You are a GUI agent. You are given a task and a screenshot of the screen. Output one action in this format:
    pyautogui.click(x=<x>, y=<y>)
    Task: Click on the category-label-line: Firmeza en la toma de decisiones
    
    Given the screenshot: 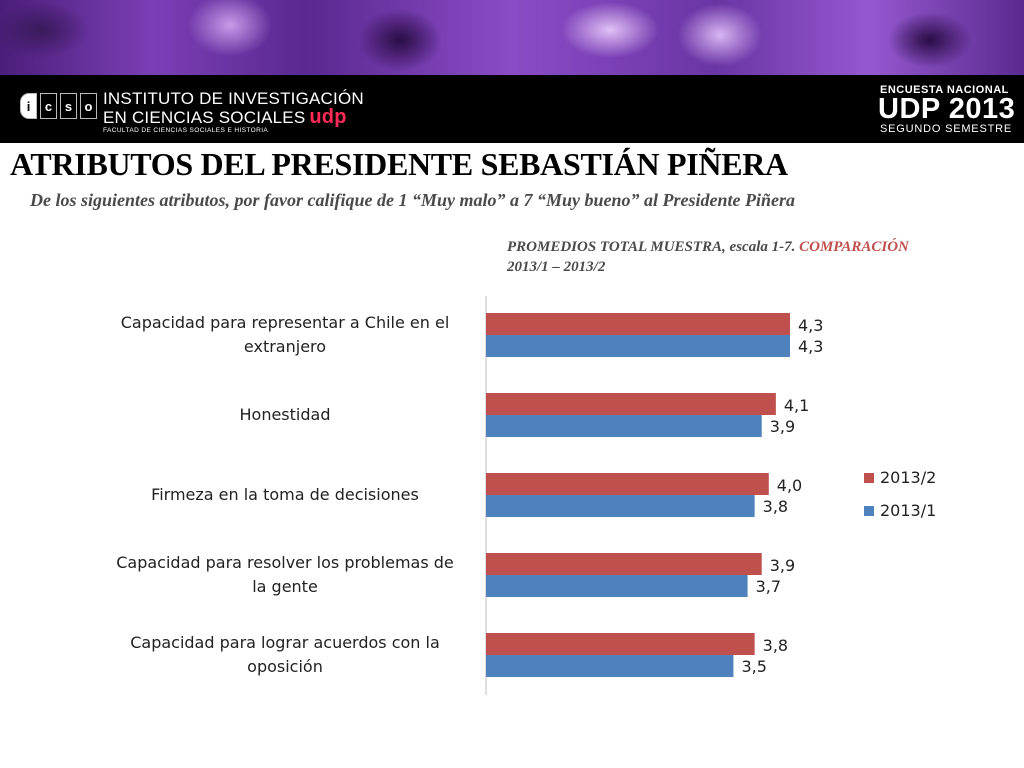 What is the action you would take?
    pyautogui.click(x=285, y=494)
    